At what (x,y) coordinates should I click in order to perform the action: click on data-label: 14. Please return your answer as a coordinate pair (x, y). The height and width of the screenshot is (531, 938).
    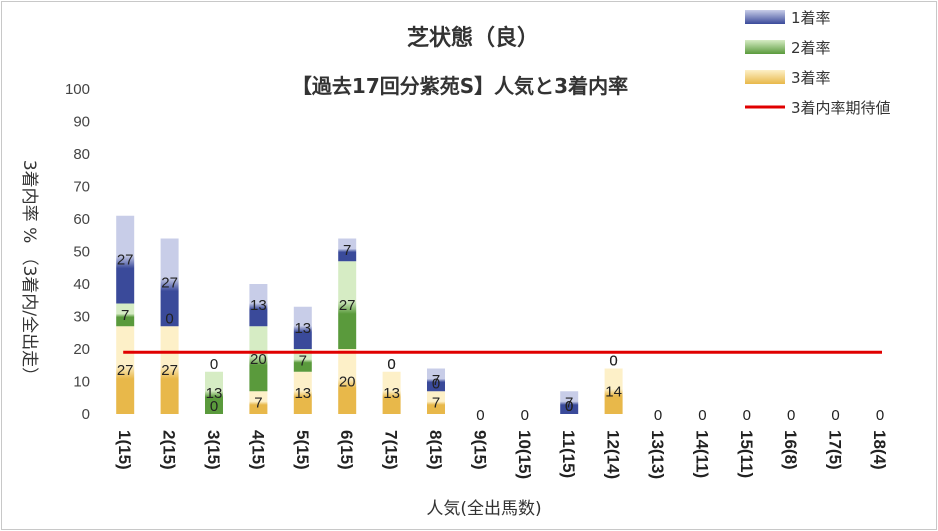
    Looking at the image, I should click on (613, 391).